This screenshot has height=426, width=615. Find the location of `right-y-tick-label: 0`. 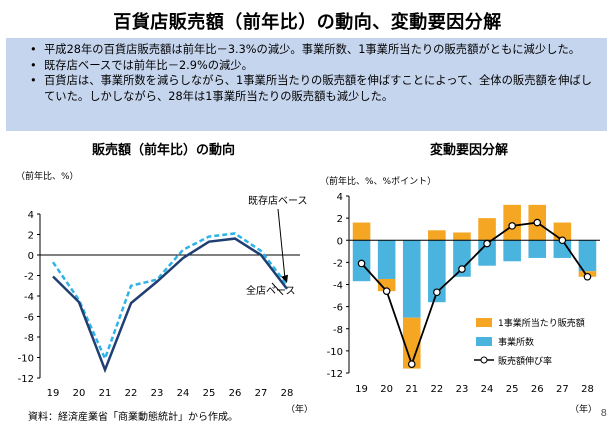

right-y-tick-label: 0 is located at coordinates (340, 241).